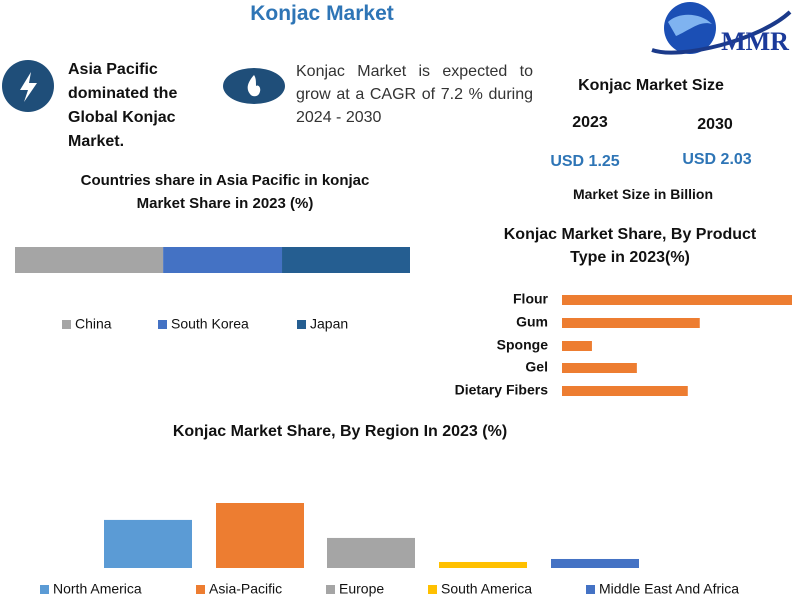 Image resolution: width=812 pixels, height=601 pixels. I want to click on bolt-shape, so click(28, 87).